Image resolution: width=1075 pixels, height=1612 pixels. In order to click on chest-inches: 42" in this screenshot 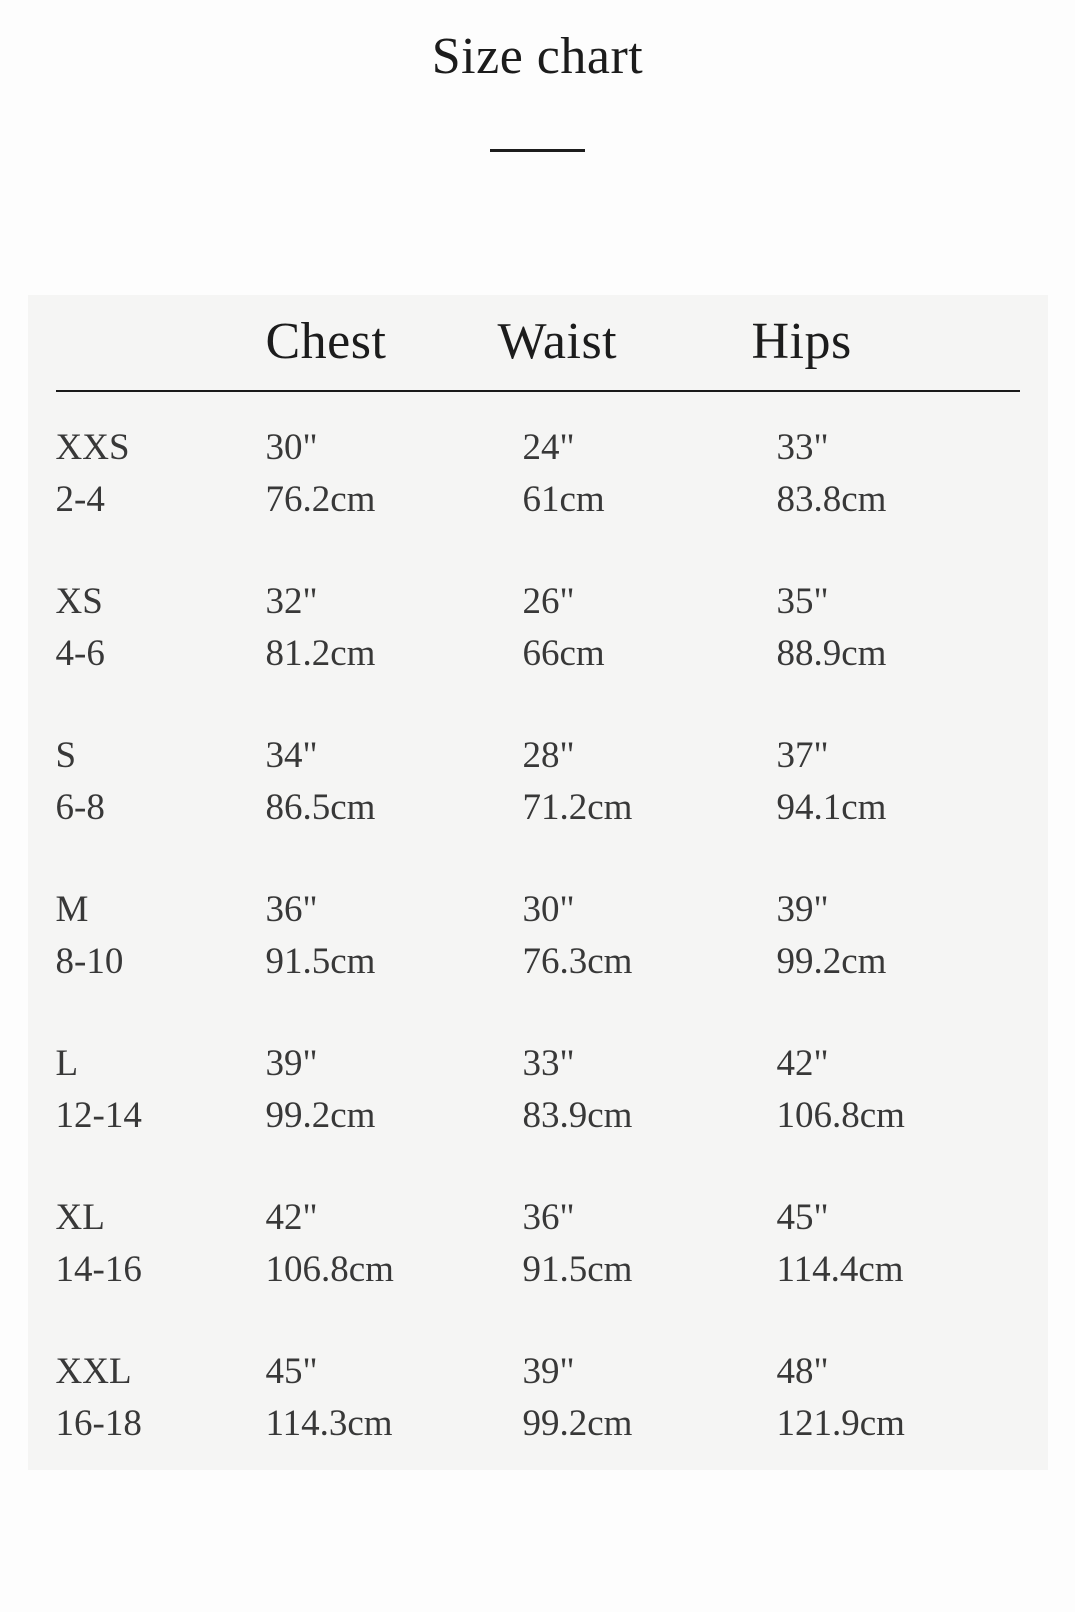, I will do `click(291, 1218)`.